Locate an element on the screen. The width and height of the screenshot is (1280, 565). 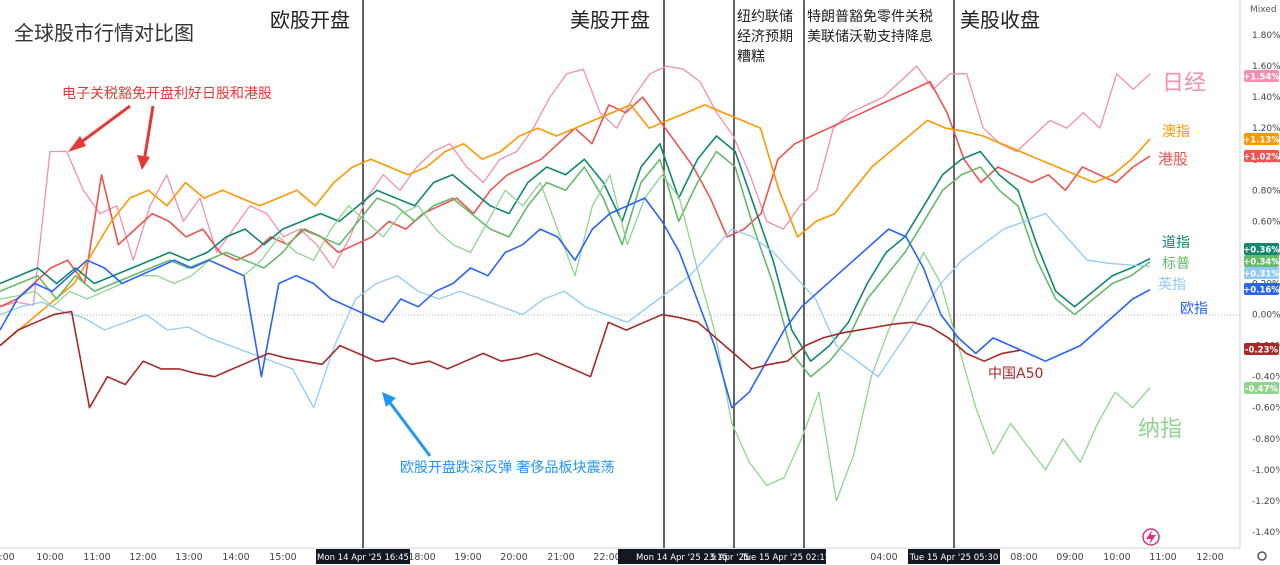
series-label-2: 澳指 is located at coordinates (1176, 132).